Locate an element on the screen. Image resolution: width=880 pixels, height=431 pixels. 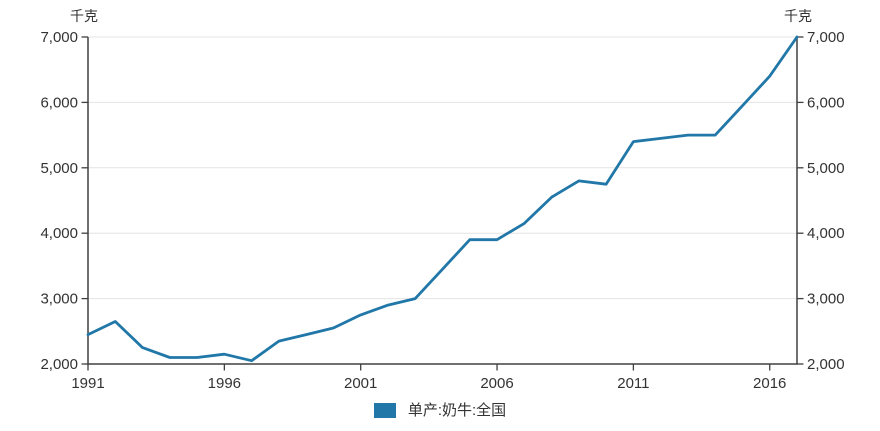
y-tick-label-left: 6,000 is located at coordinates (59, 102).